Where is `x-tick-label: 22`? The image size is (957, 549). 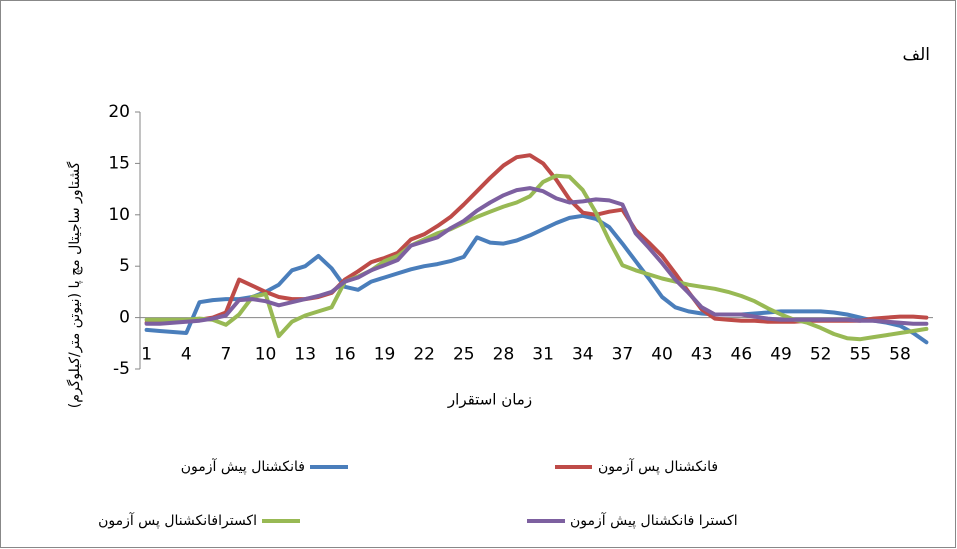
x-tick-label: 22 is located at coordinates (424, 355).